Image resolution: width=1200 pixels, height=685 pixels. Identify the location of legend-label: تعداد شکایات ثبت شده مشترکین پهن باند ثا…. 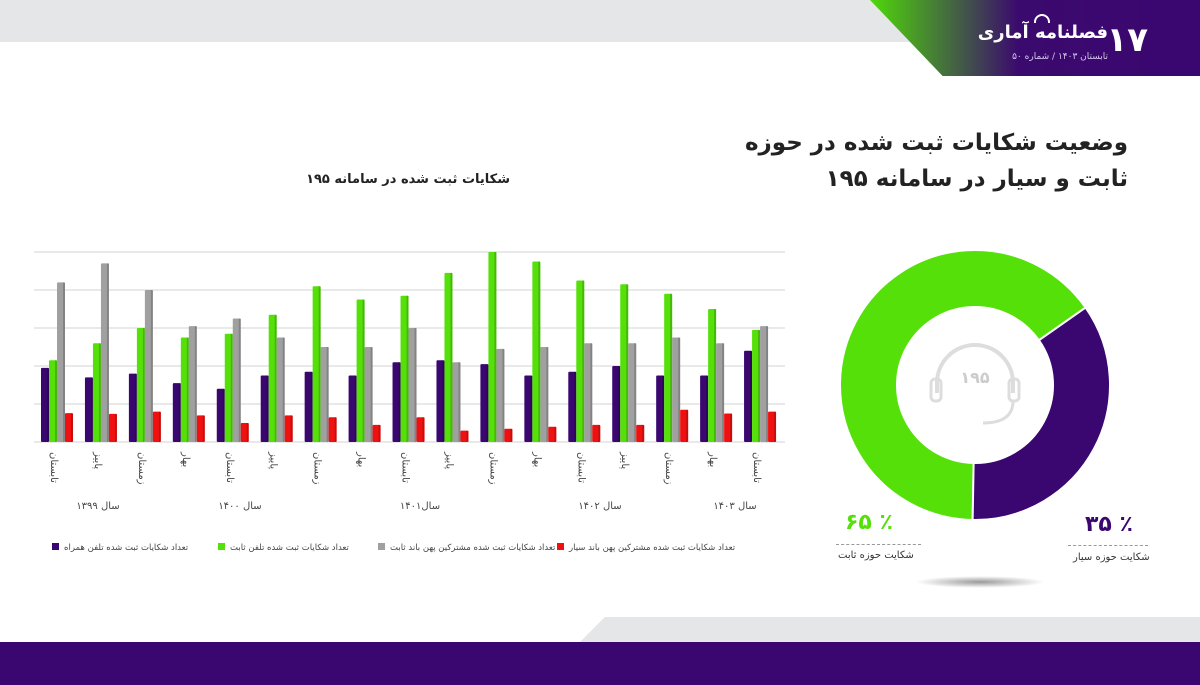
(473, 548).